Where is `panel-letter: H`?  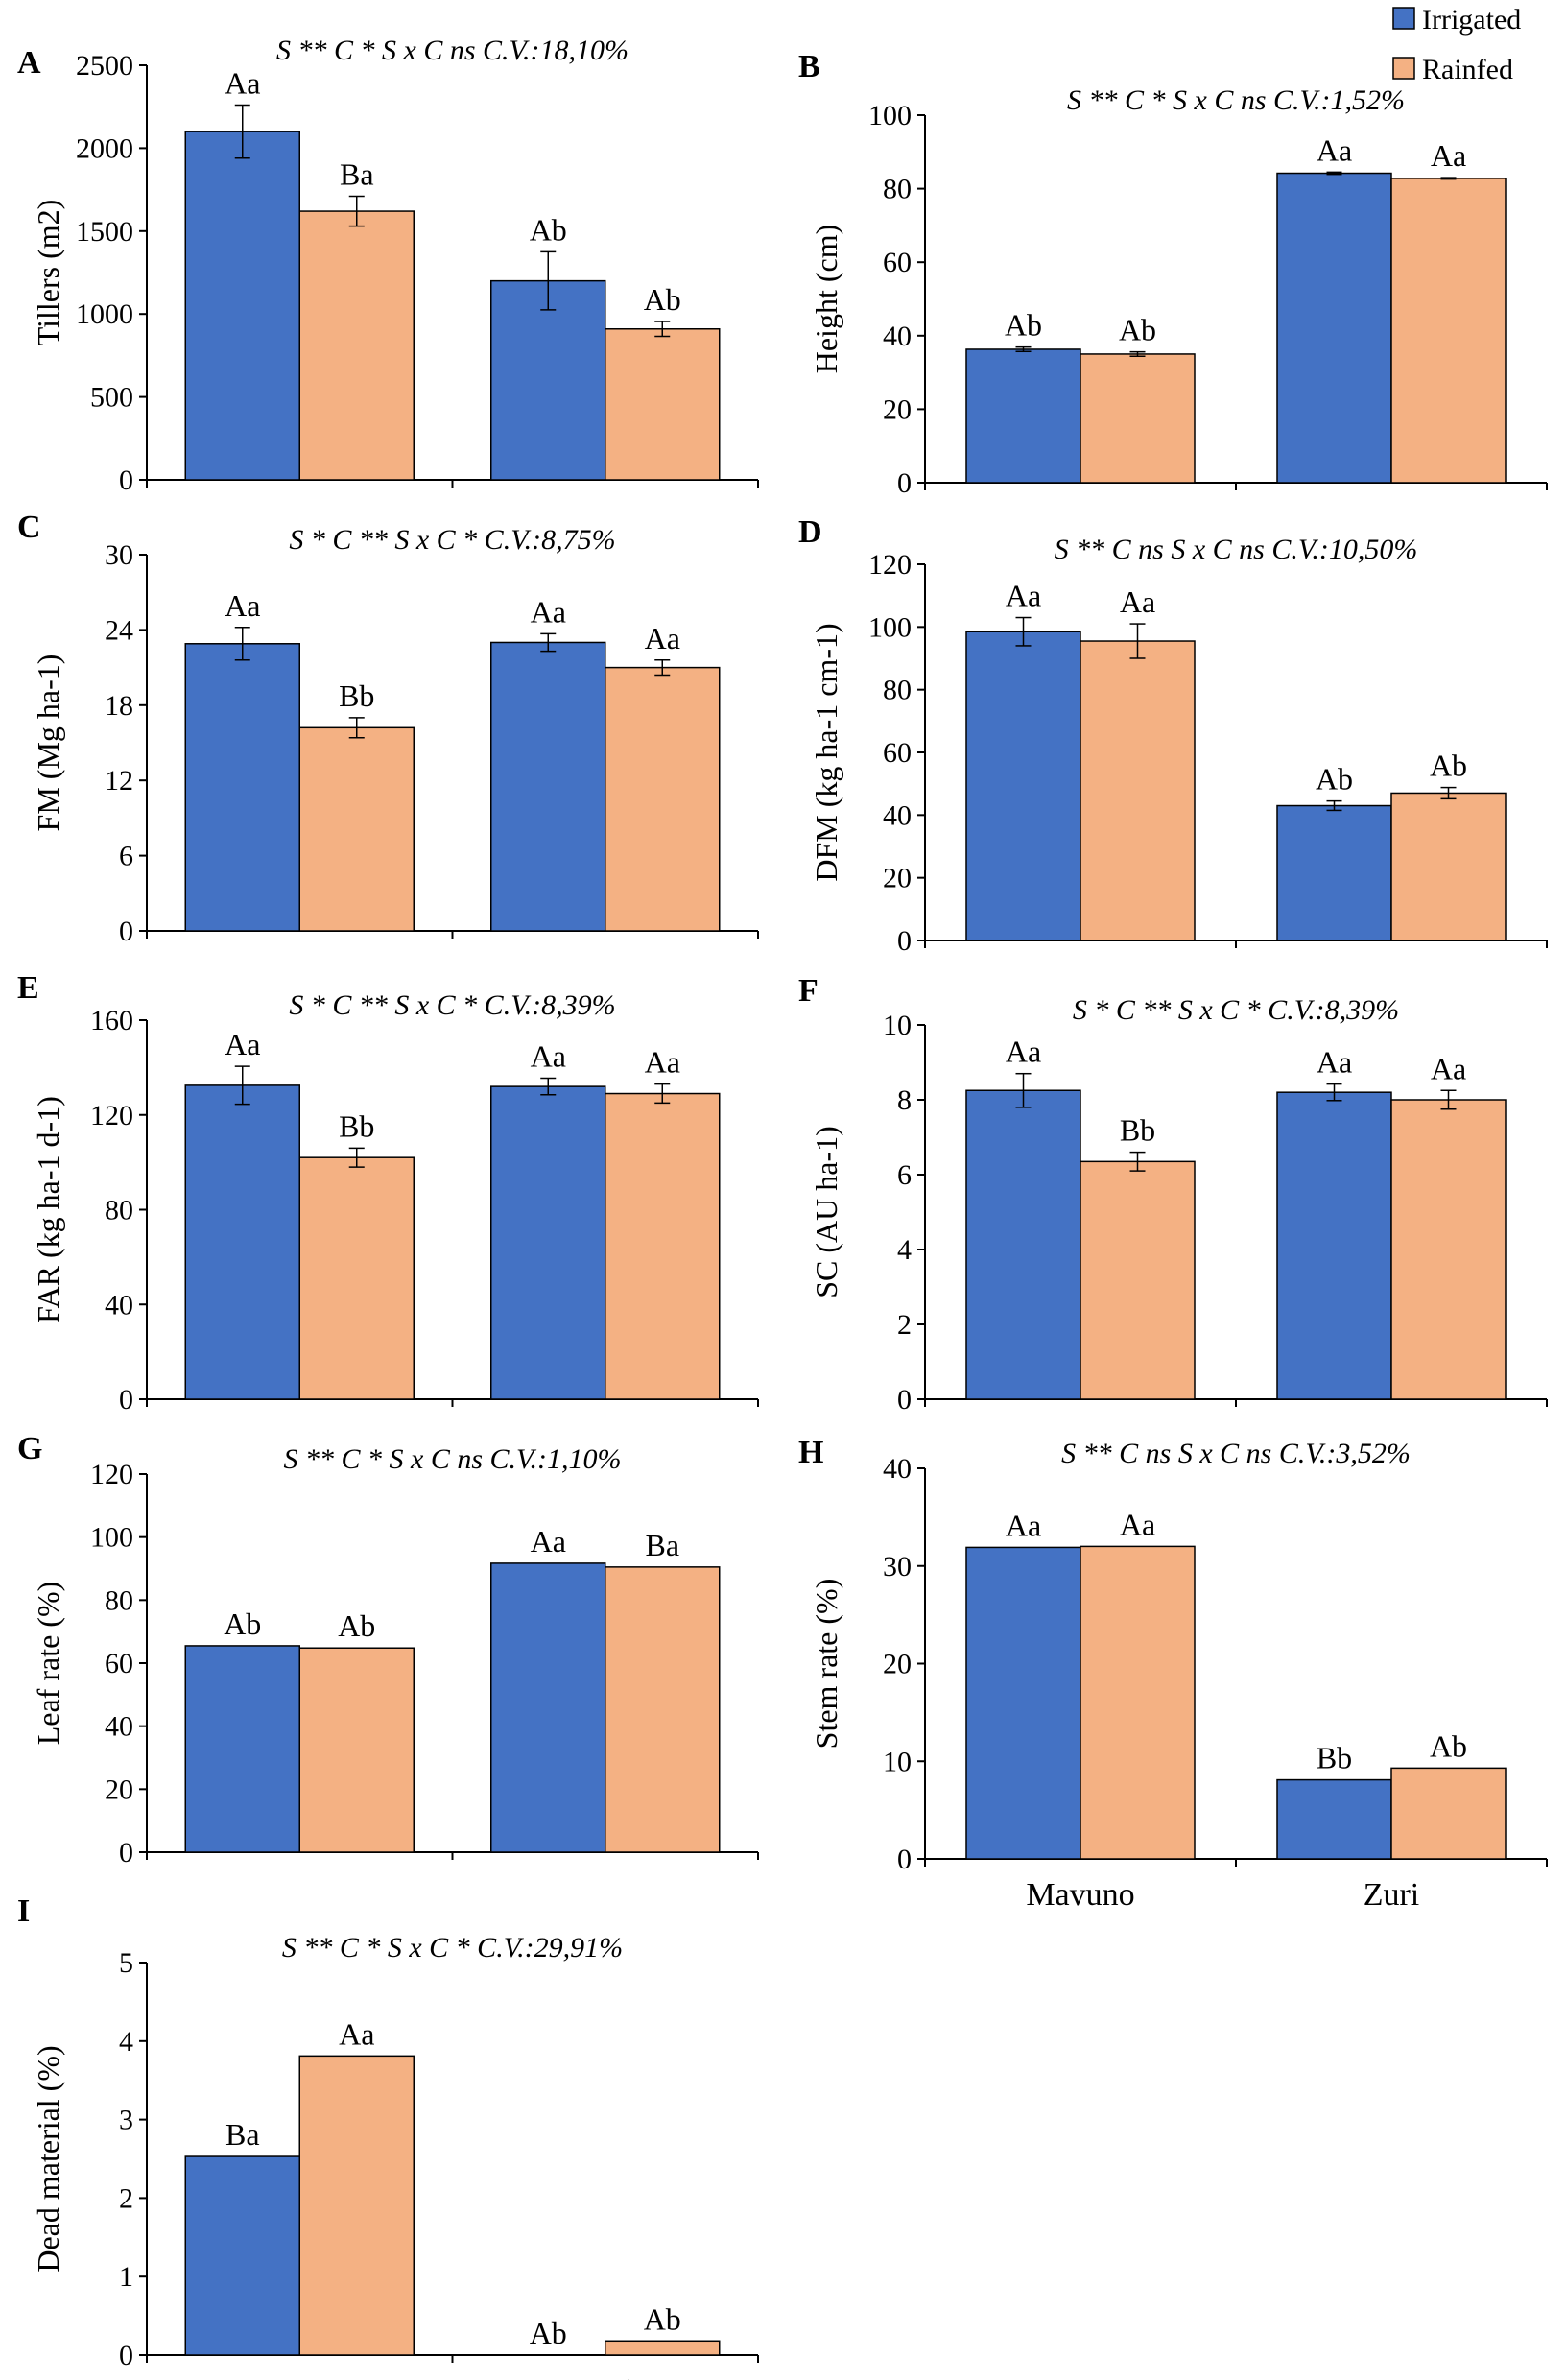
panel-letter: H is located at coordinates (810, 1453).